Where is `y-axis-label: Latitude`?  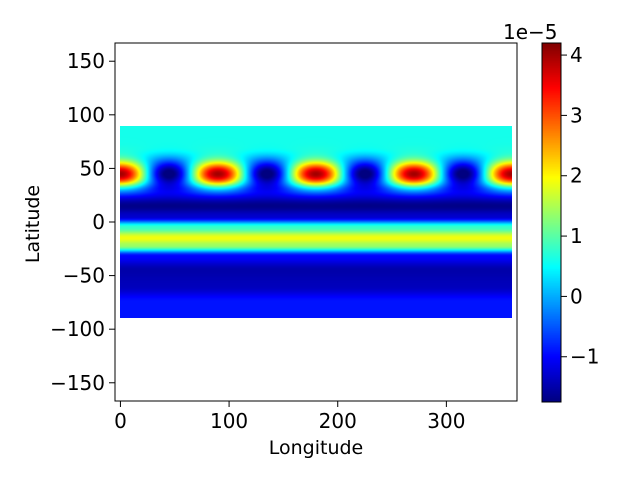 y-axis-label: Latitude is located at coordinates (33, 224).